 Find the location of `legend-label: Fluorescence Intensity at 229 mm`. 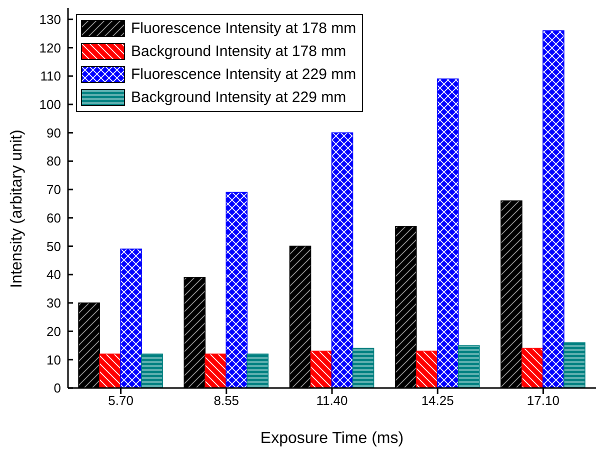

legend-label: Fluorescence Intensity at 229 mm is located at coordinates (243, 74).